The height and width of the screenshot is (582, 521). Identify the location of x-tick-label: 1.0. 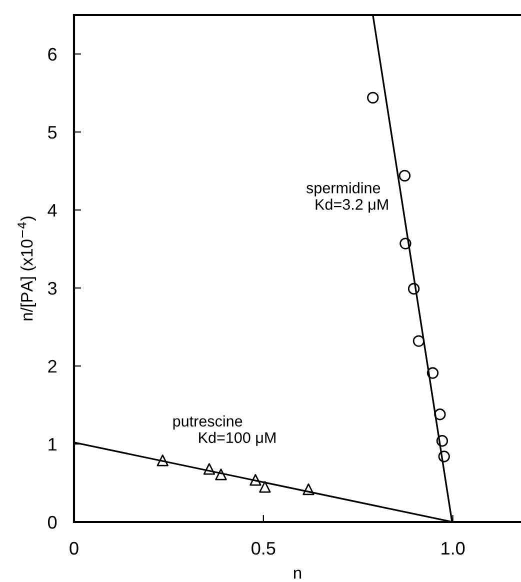
(453, 548).